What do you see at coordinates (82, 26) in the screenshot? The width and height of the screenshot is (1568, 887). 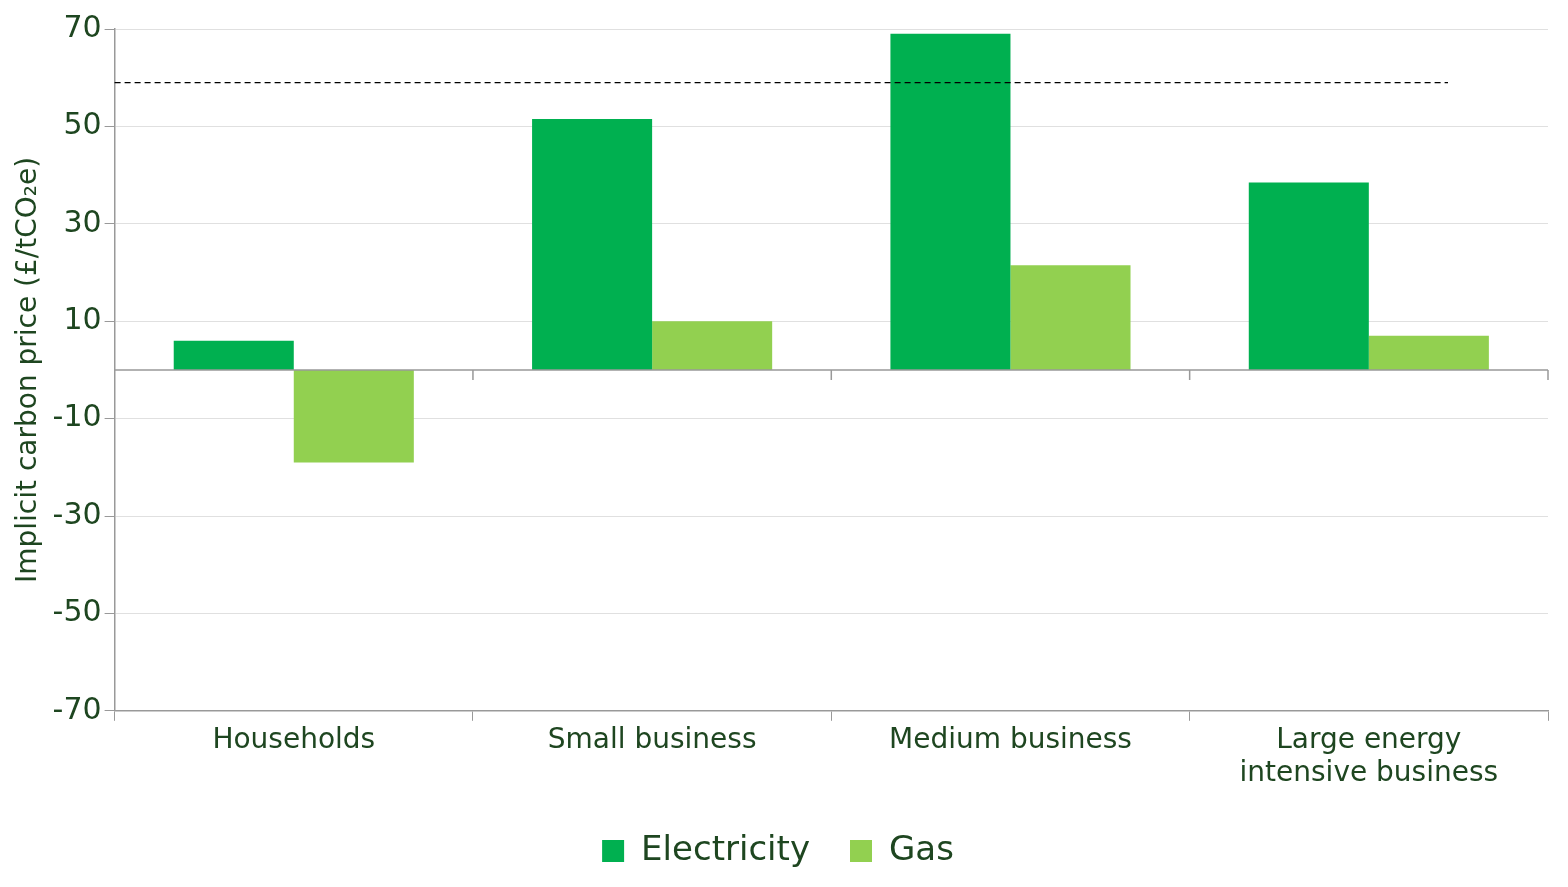 I see `y-tick-label: 70` at bounding box center [82, 26].